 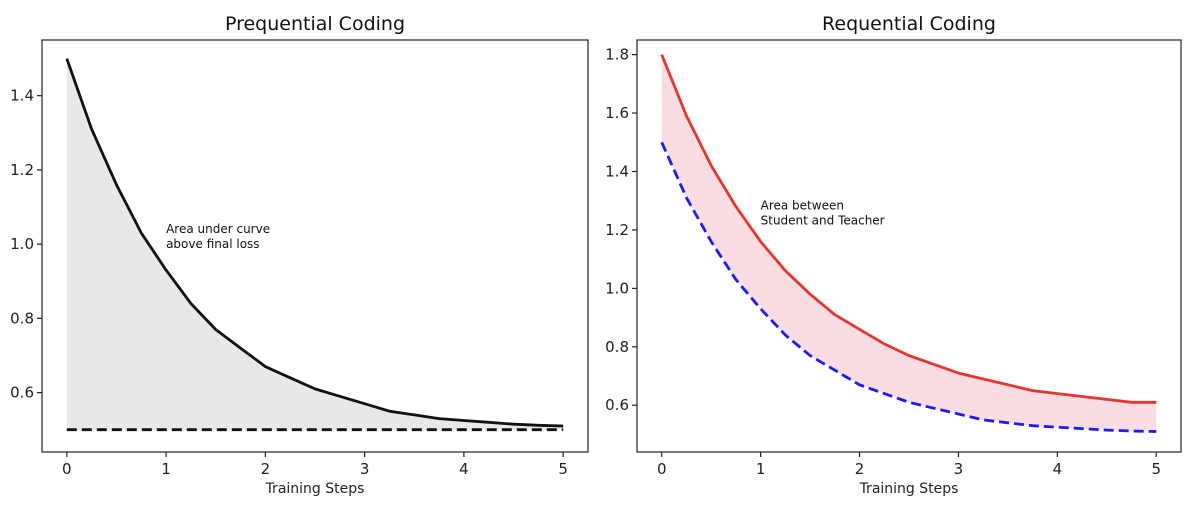 I want to click on y-tick-label: 1.6, so click(x=617, y=113).